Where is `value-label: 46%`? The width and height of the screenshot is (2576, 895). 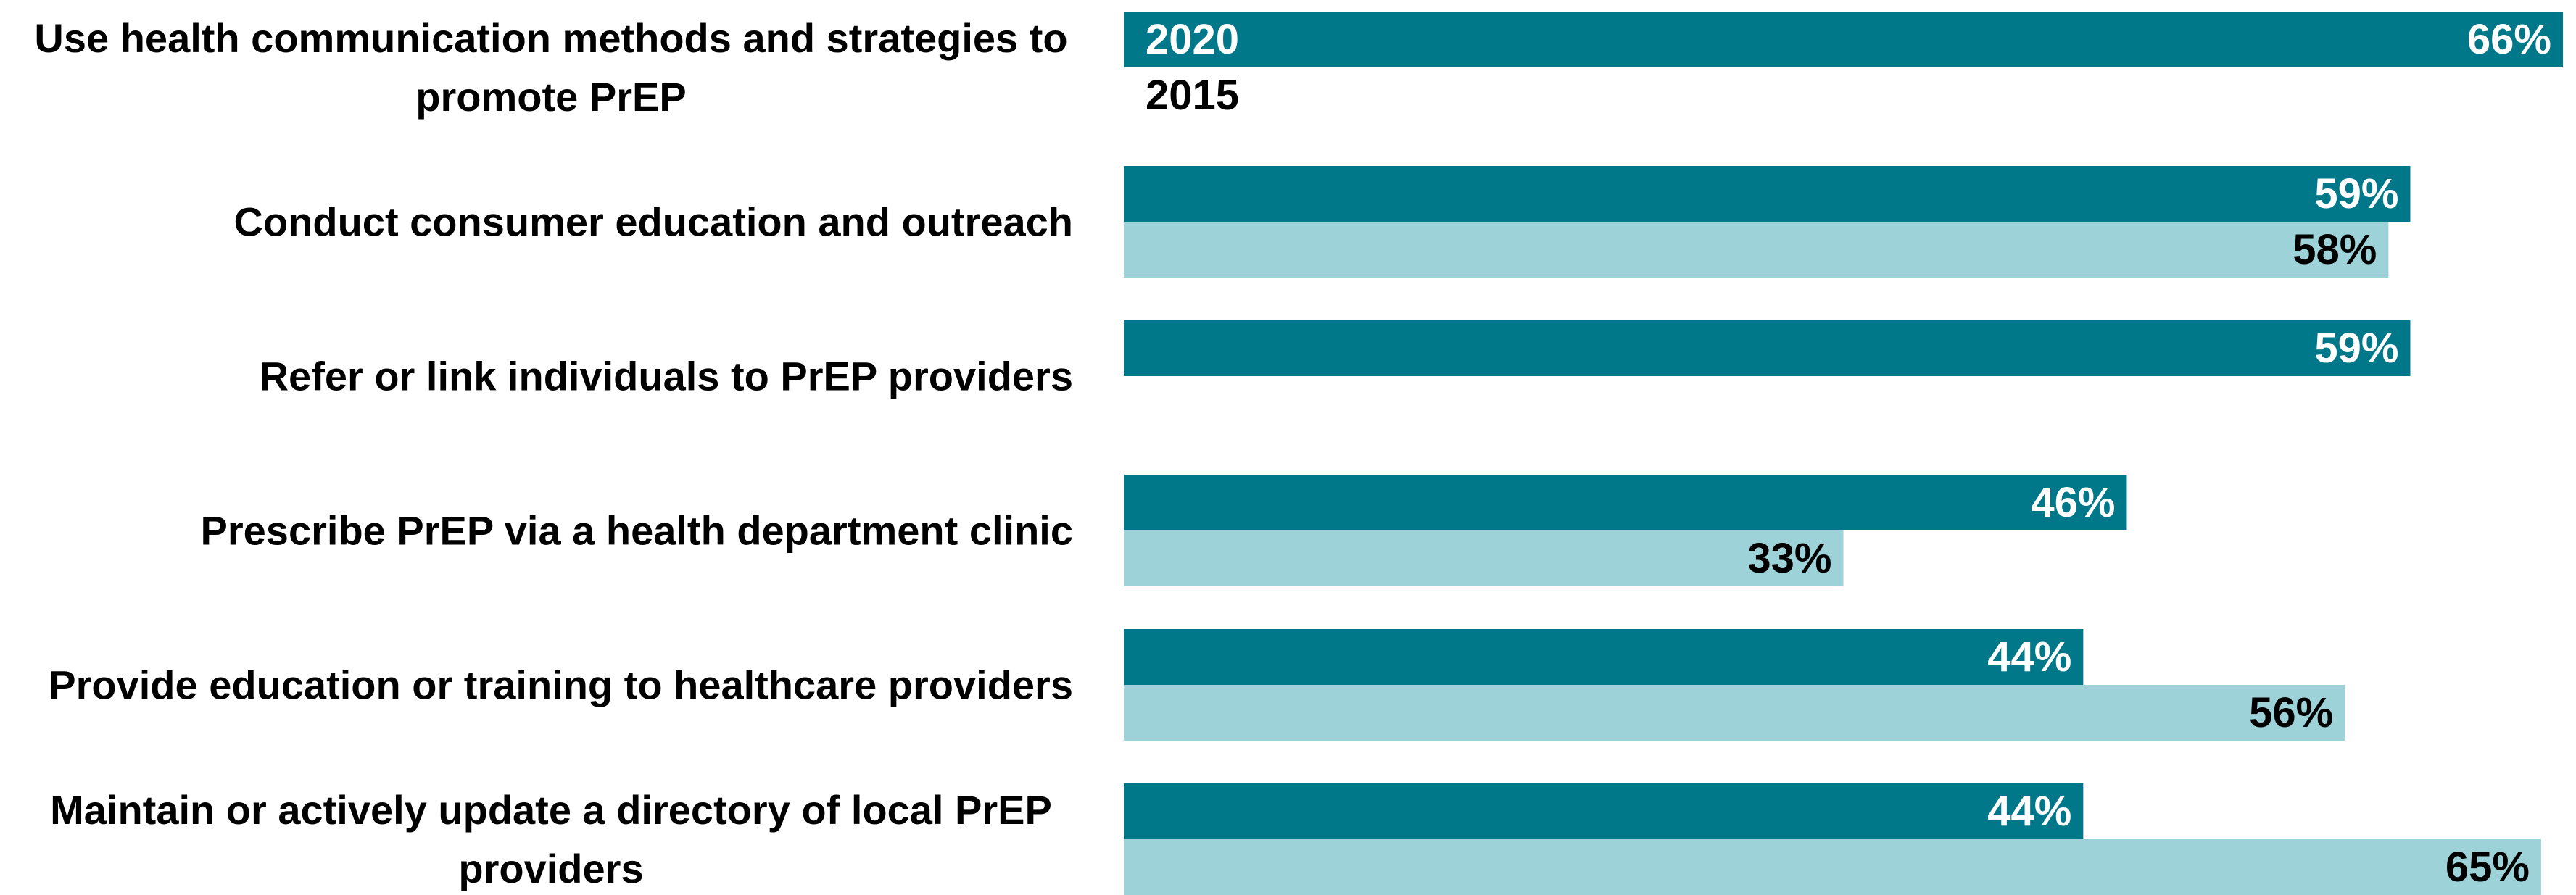
value-label: 46% is located at coordinates (2073, 502).